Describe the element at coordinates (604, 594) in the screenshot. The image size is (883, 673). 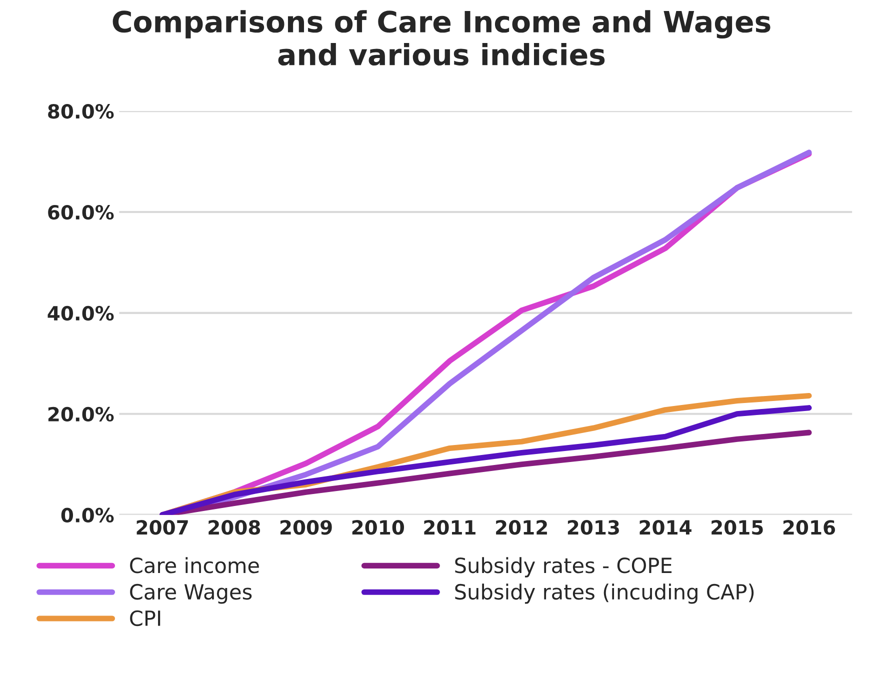
I see `legend-label: Subsidy rates (incuding CAP)` at that location.